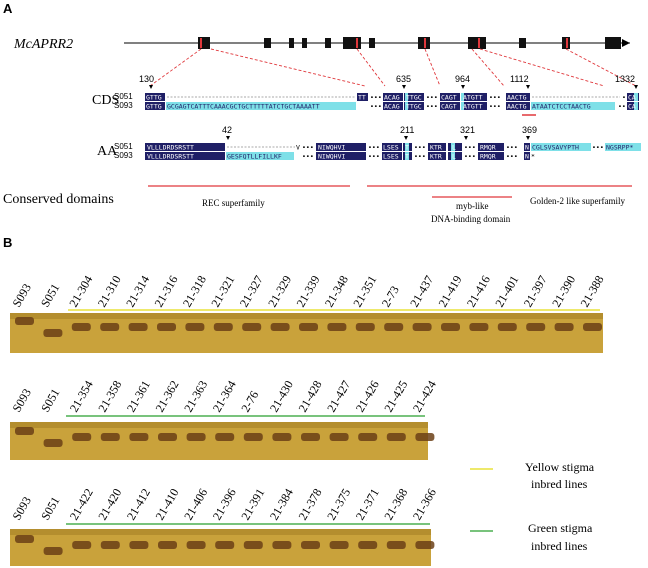 The image size is (648, 568). What do you see at coordinates (254, 157) in the screenshot?
I see `seq-block: GESFQTLLFILLKF` at bounding box center [254, 157].